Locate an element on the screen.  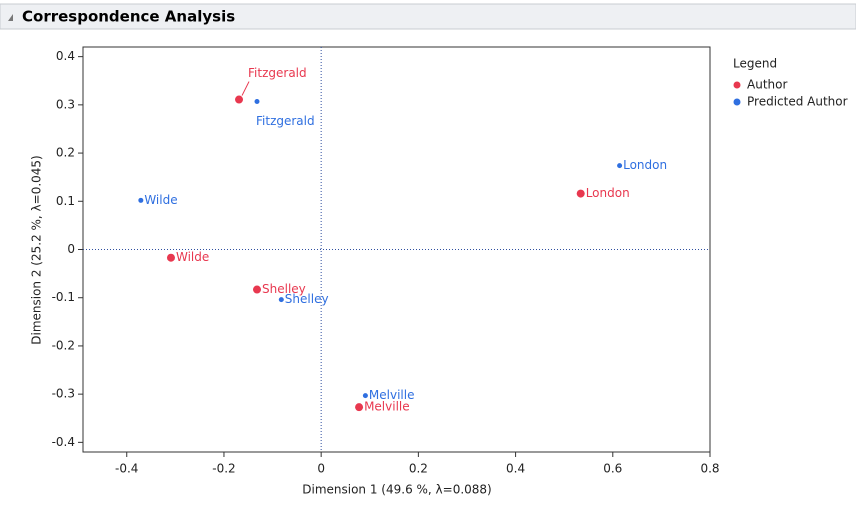
x-tick-label: 0 is located at coordinates (321, 469).